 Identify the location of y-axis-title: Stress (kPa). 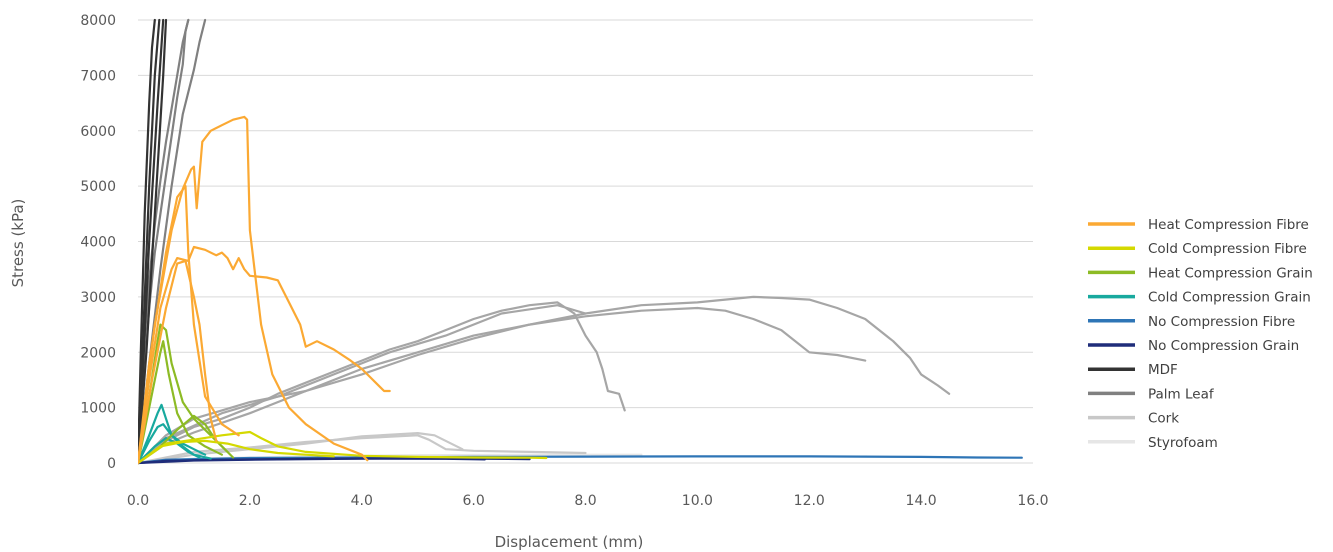
(18, 243).